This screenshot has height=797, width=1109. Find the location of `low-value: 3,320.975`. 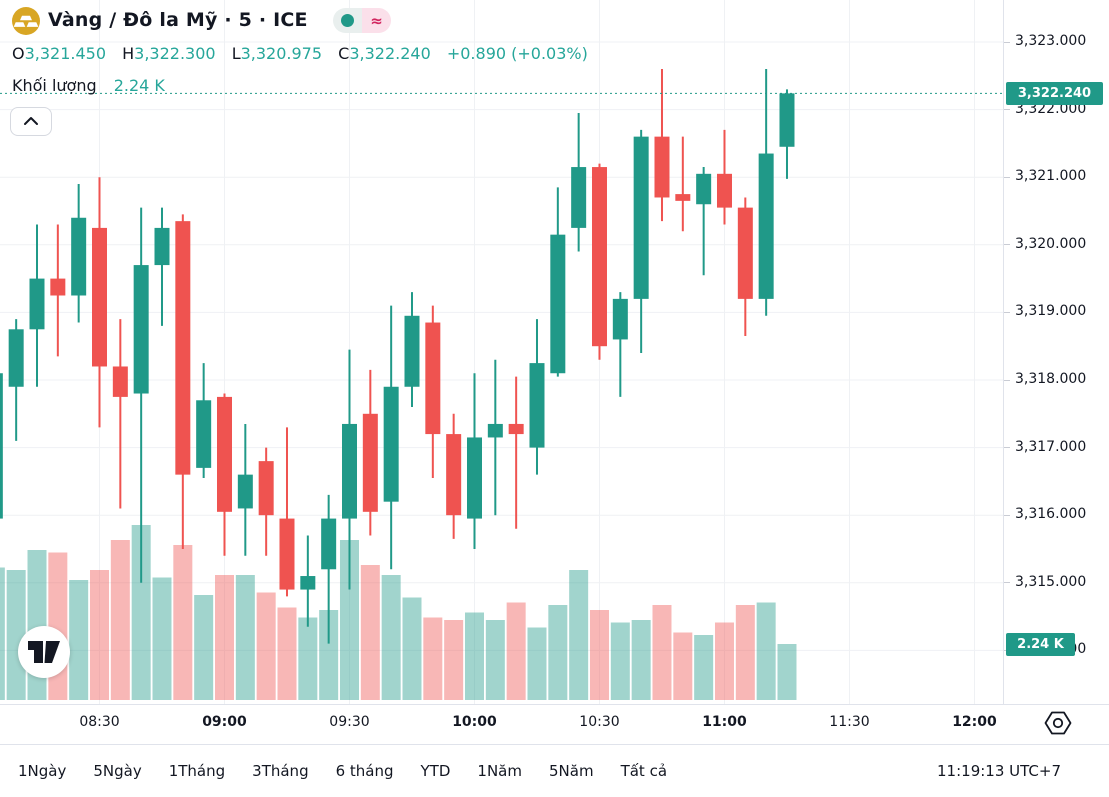

low-value: 3,320.975 is located at coordinates (281, 53).